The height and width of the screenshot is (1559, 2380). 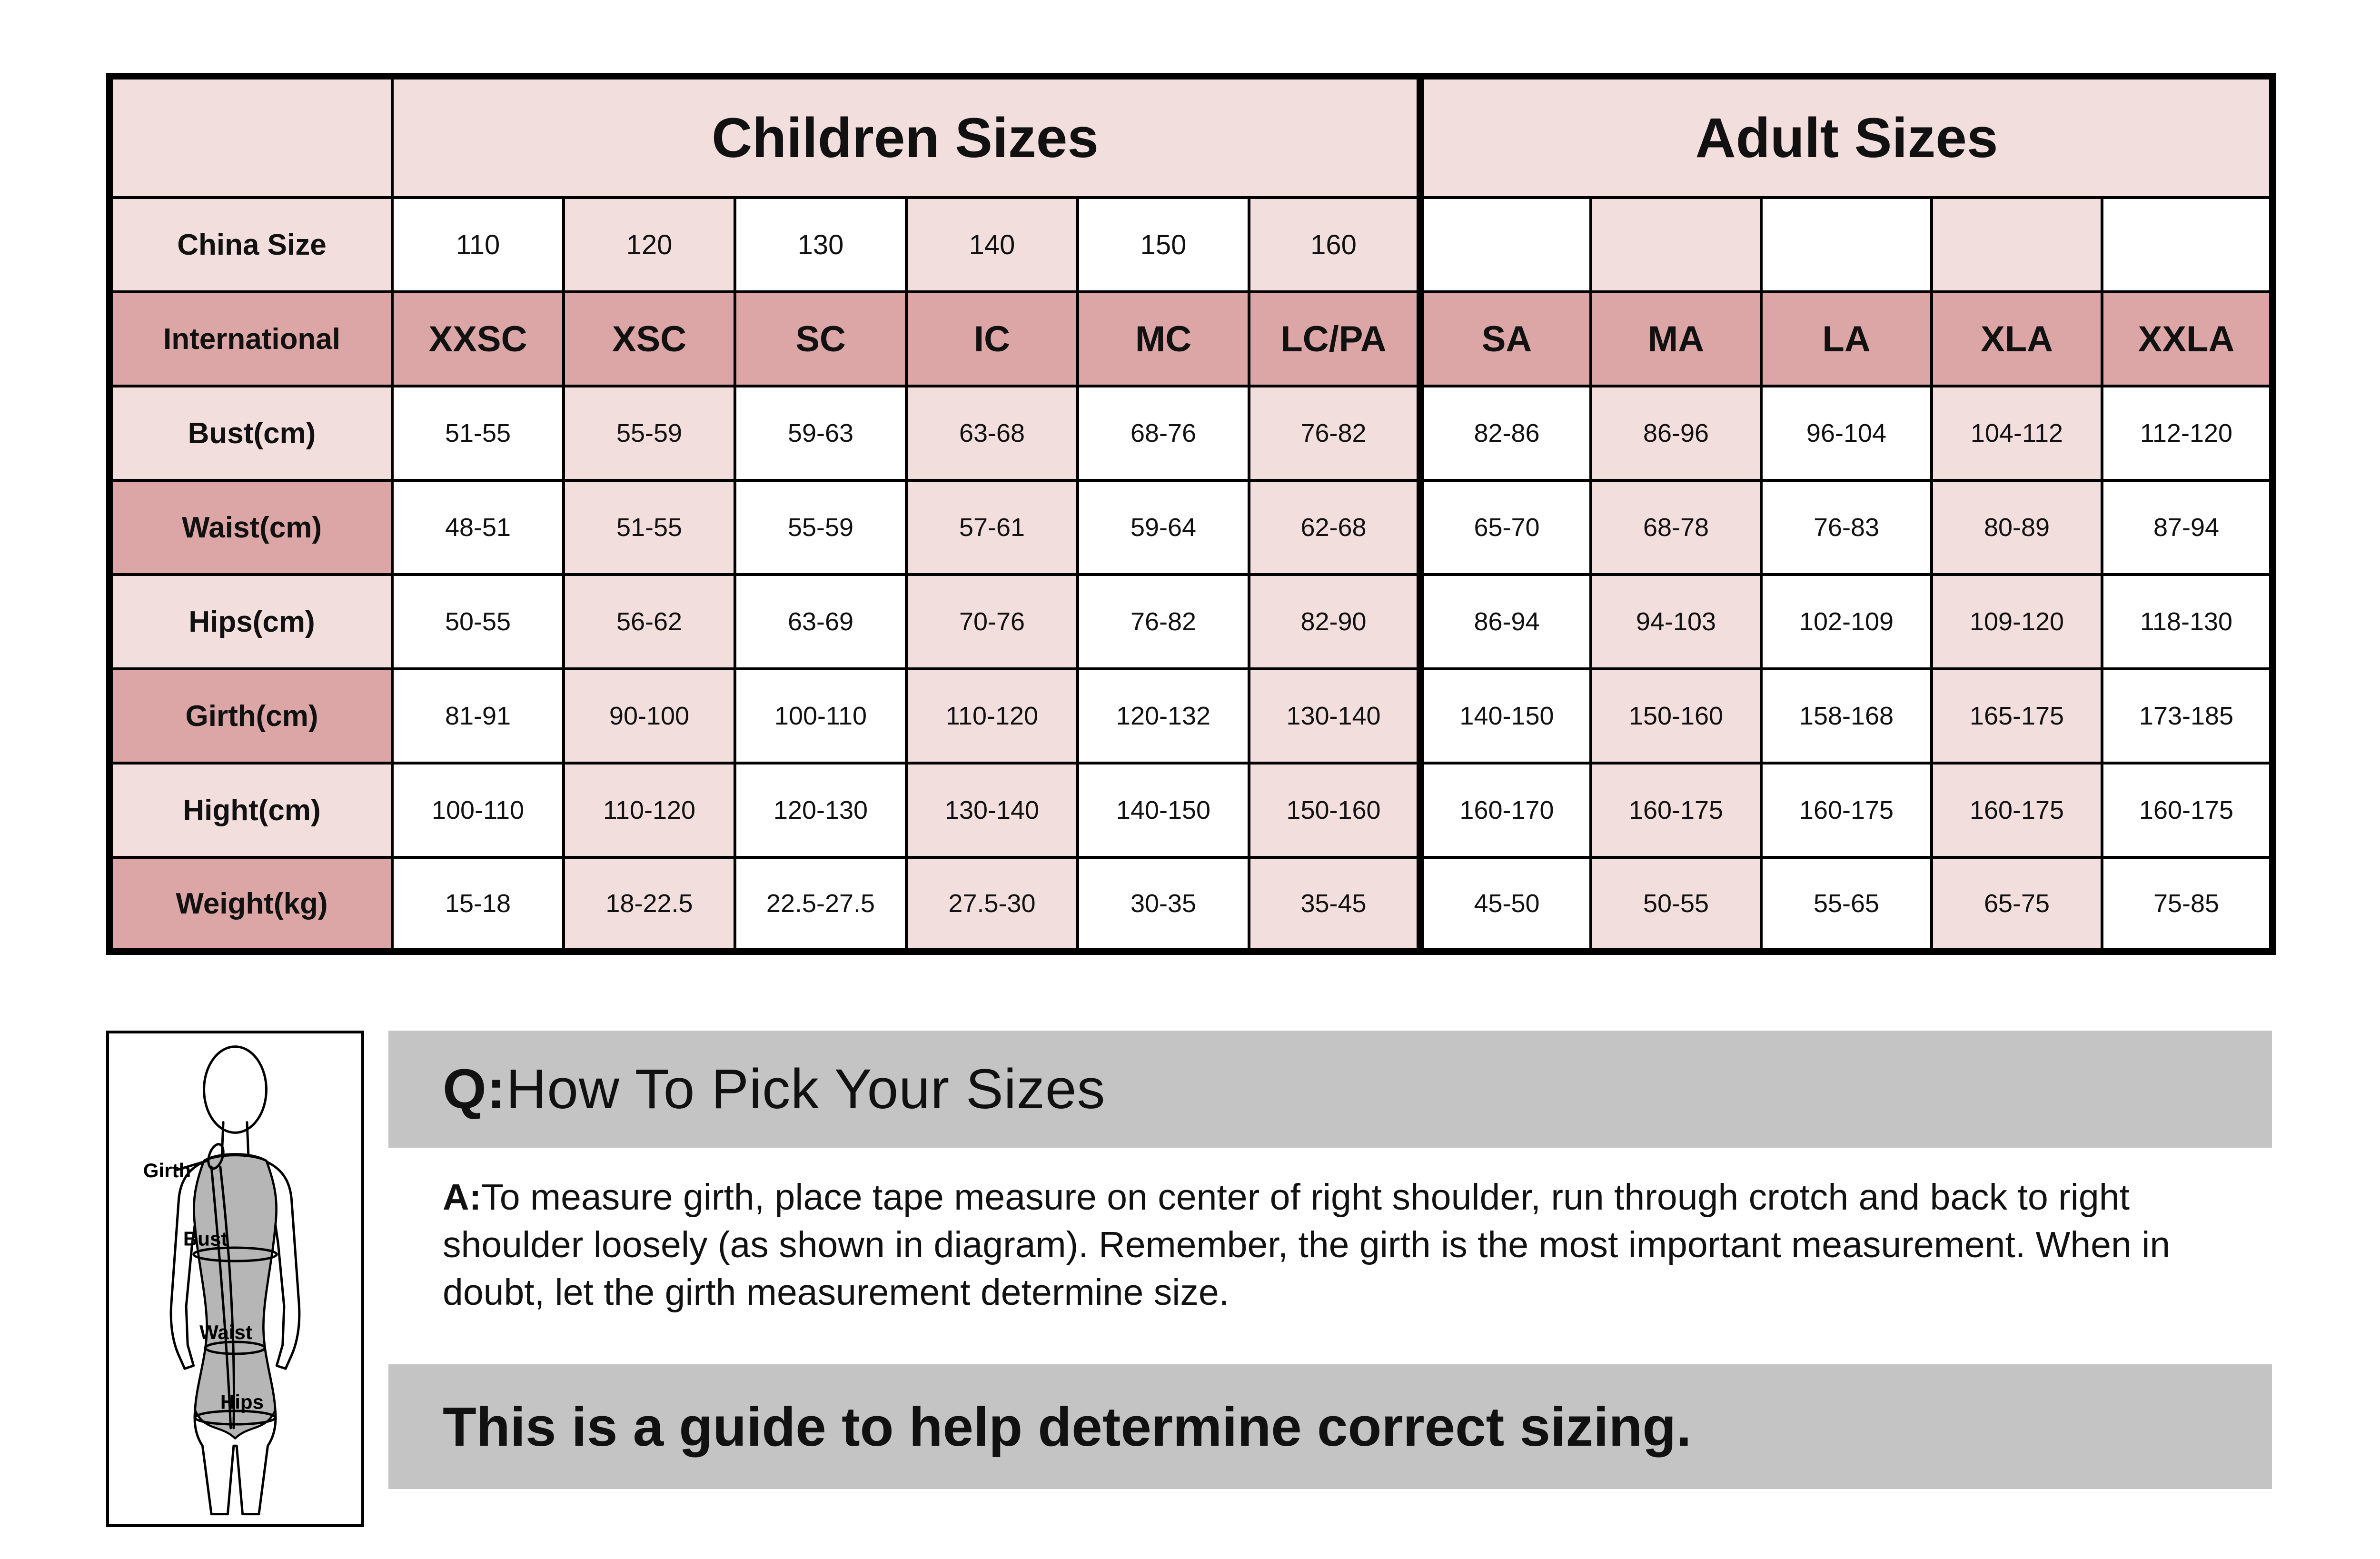 What do you see at coordinates (1191, 137) in the screenshot?
I see `table-group-header-row: Children Sizes Adult Sizes` at bounding box center [1191, 137].